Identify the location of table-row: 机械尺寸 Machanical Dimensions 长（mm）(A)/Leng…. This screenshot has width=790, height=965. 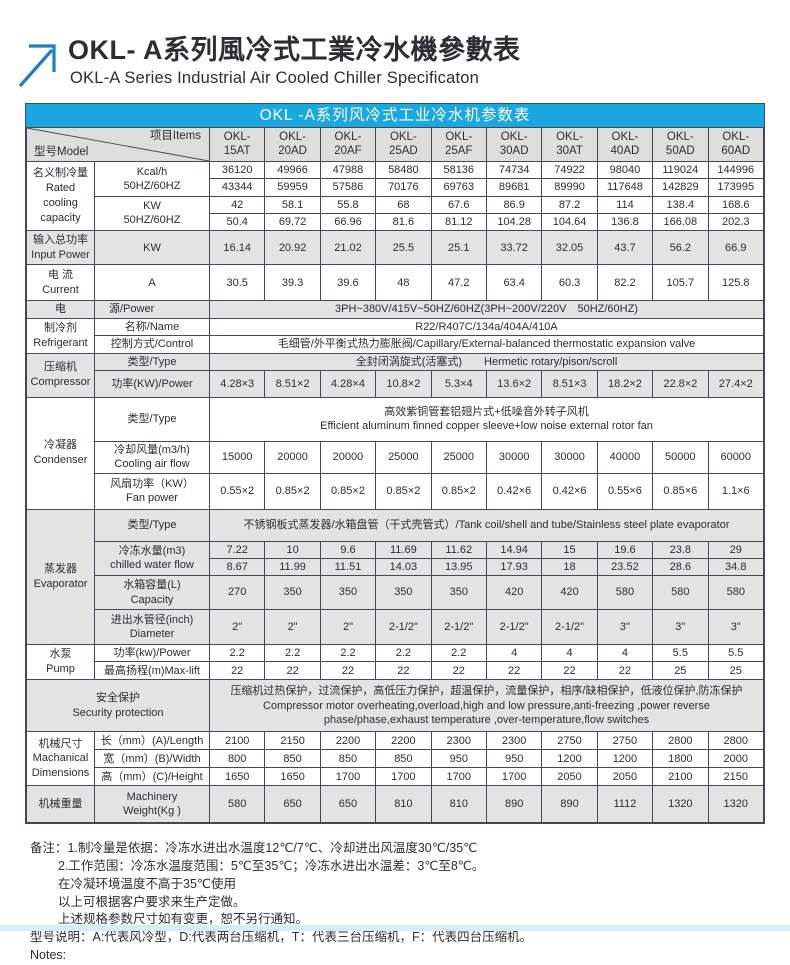
(395, 759).